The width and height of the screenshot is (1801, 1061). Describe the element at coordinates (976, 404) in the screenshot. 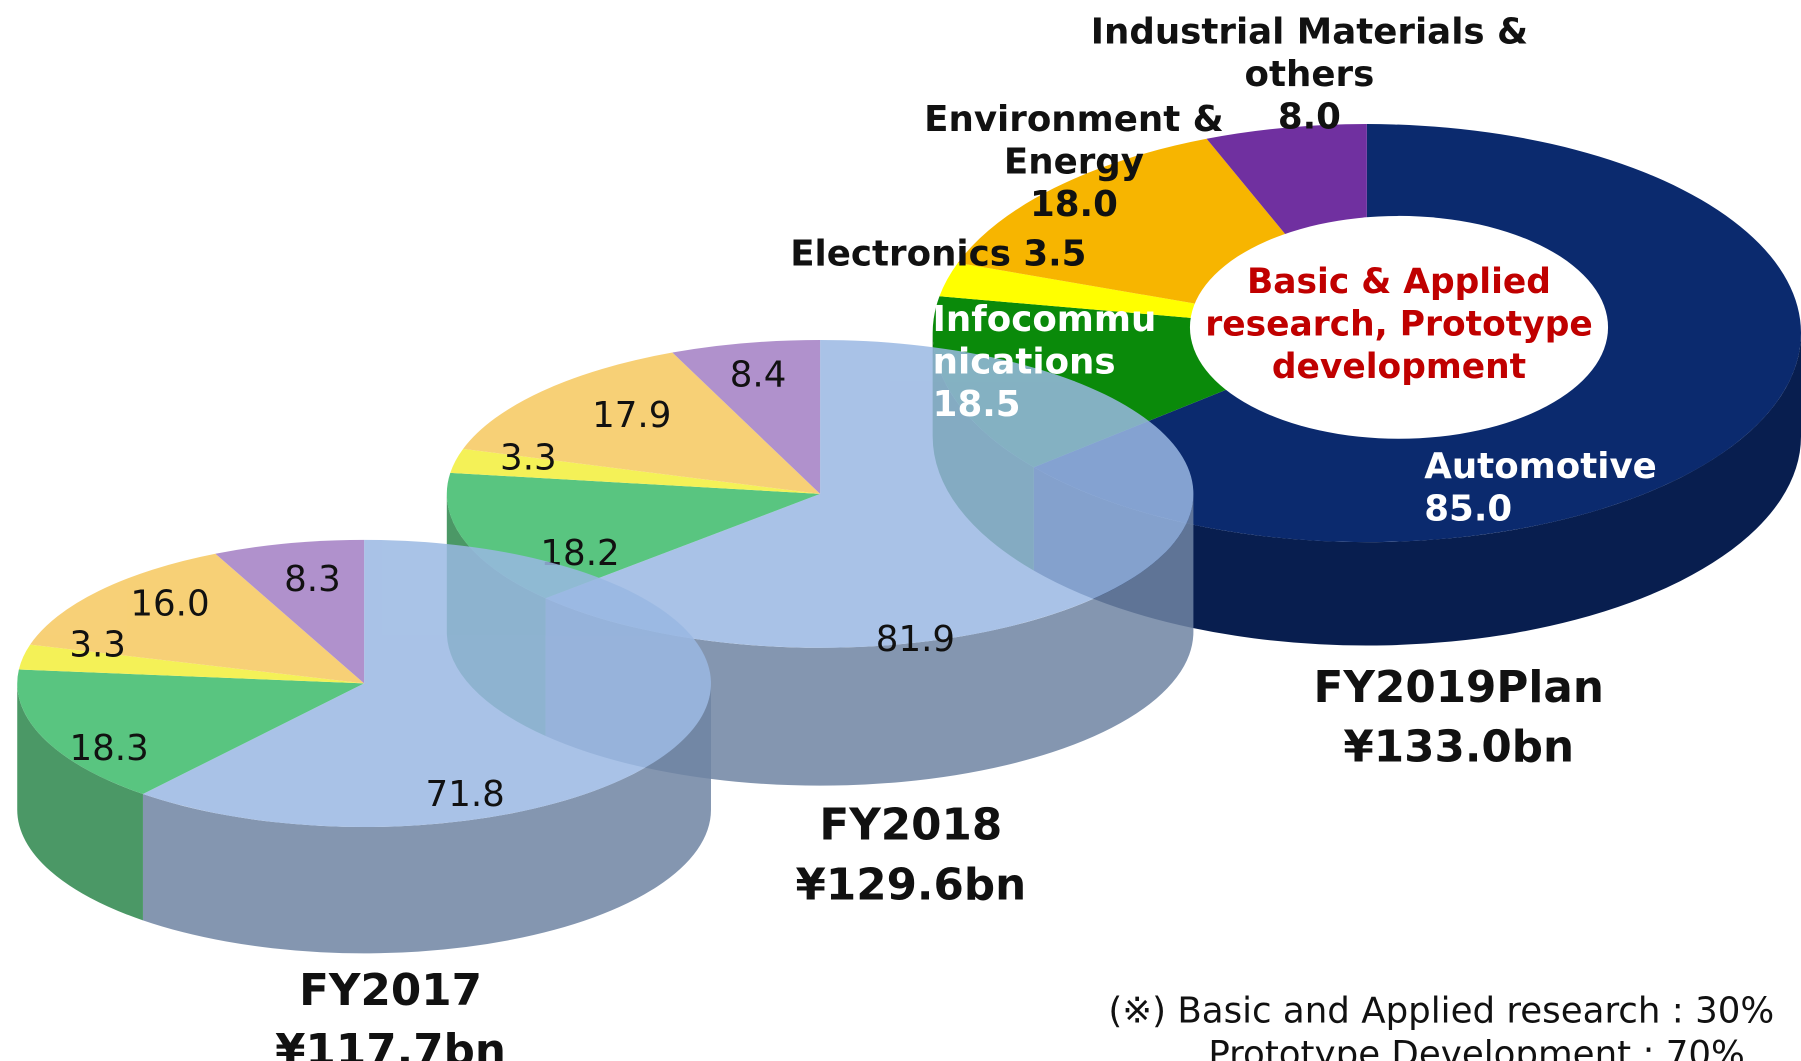

I see `value-label: 18.5` at that location.